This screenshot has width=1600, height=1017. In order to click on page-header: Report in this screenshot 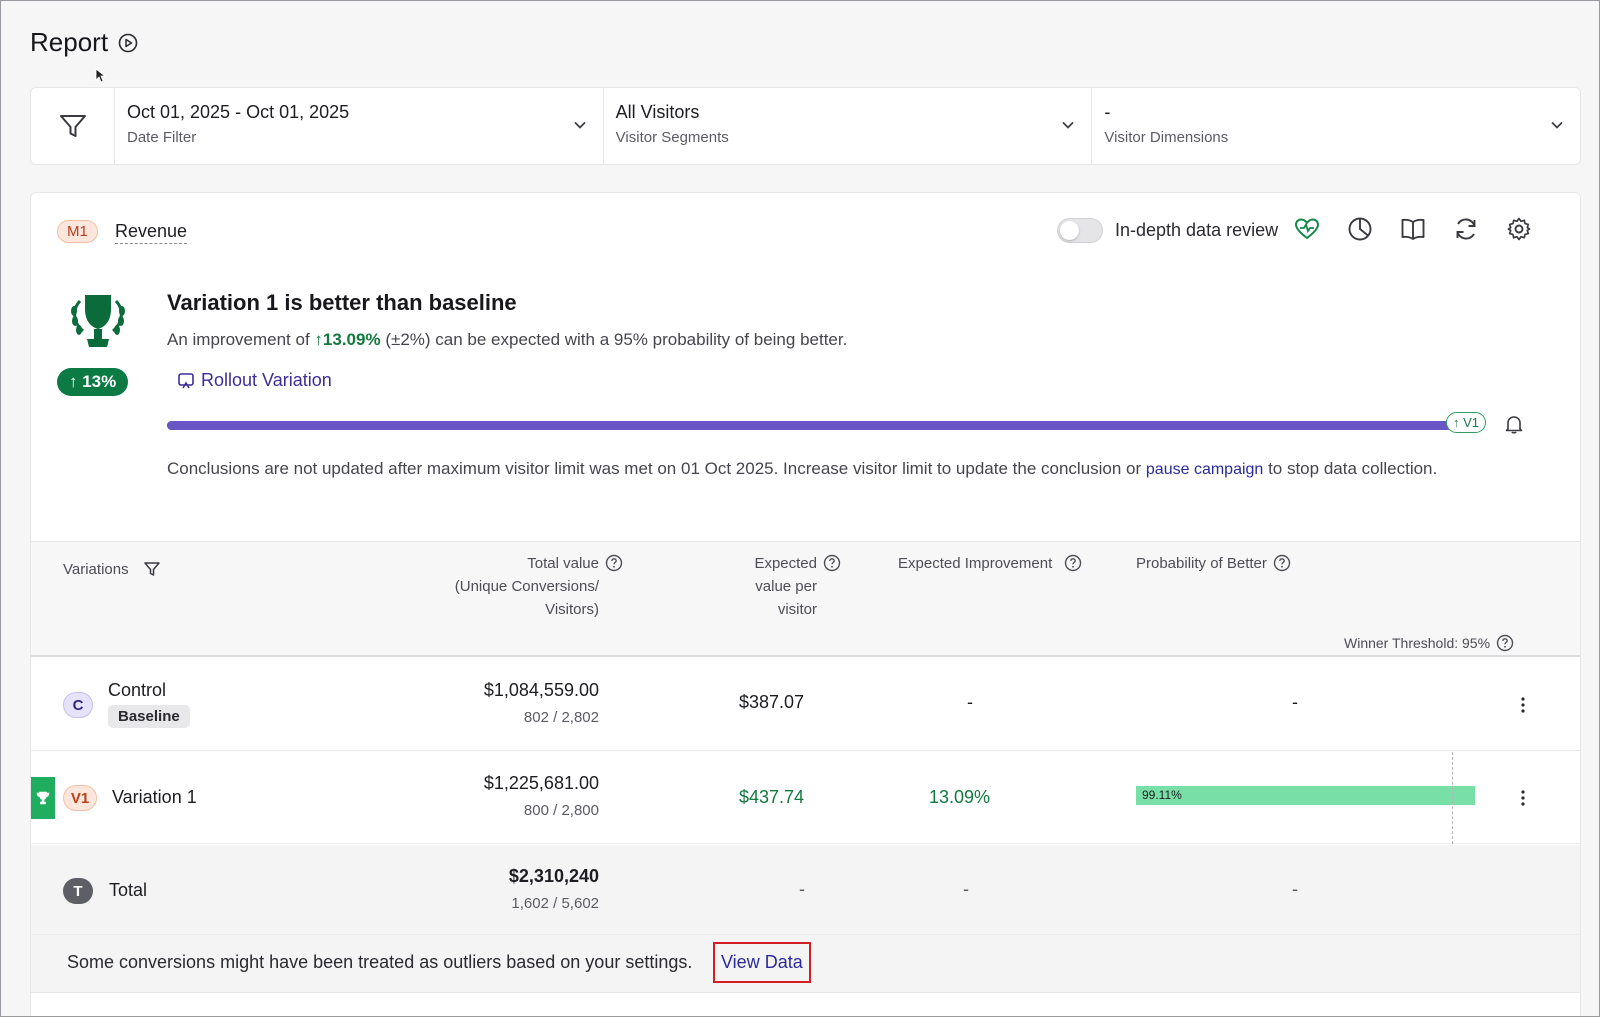, I will do `click(84, 42)`.